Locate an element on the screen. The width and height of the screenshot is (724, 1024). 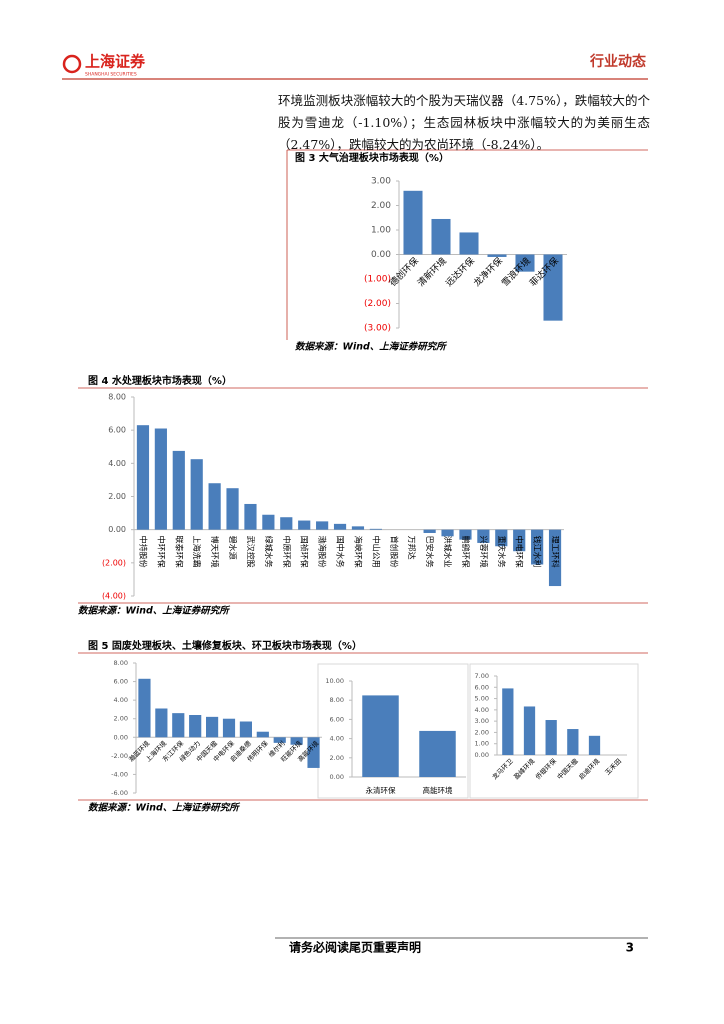
x-tick-label: 中电环保 is located at coordinates (520, 552).